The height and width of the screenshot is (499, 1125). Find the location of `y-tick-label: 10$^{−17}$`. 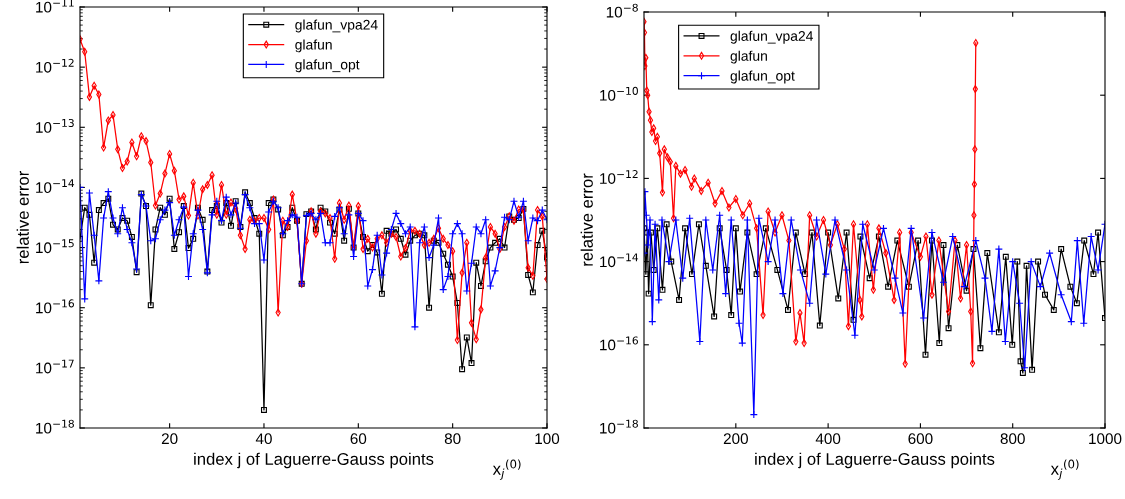

y-tick-label: 10$^{−17}$ is located at coordinates (55, 366).